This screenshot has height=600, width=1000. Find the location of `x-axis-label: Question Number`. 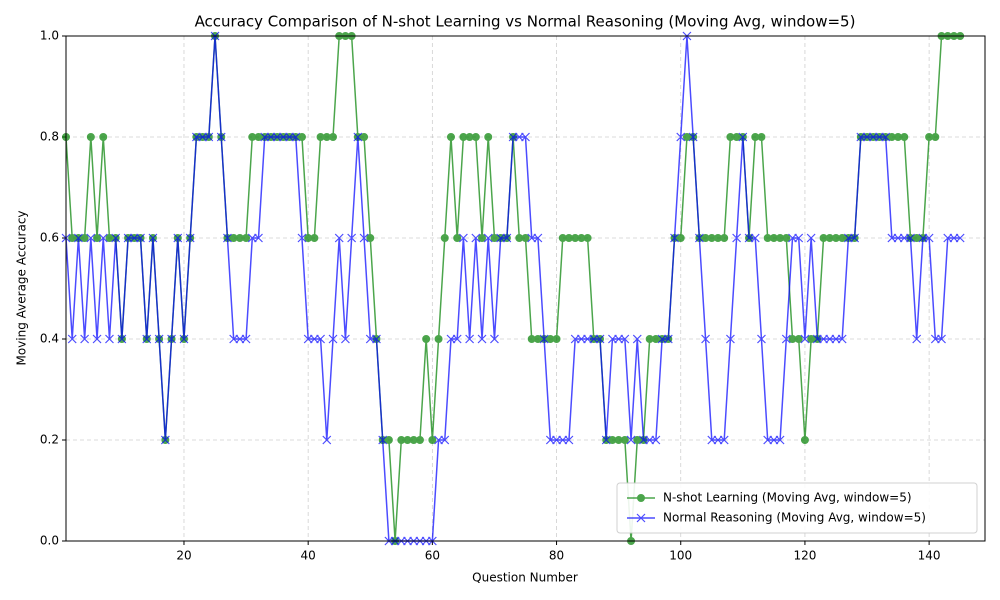

x-axis-label: Question Number is located at coordinates (525, 578).